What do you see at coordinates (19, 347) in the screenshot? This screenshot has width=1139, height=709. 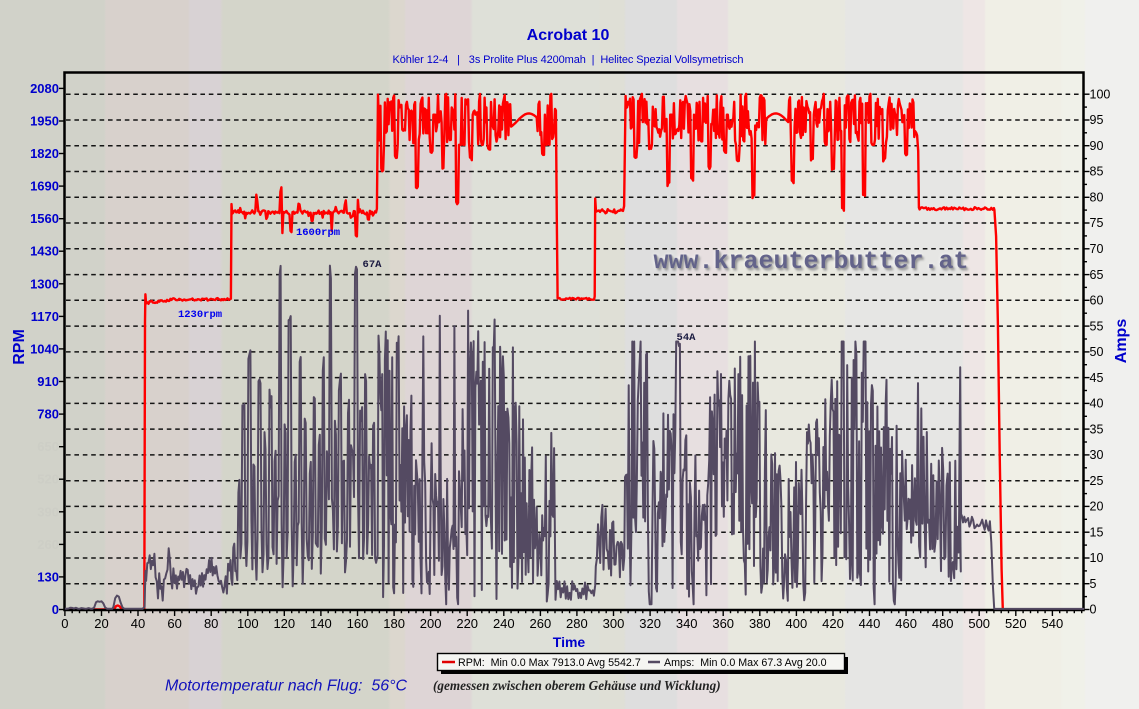 I see `svg-text: RPM` at bounding box center [19, 347].